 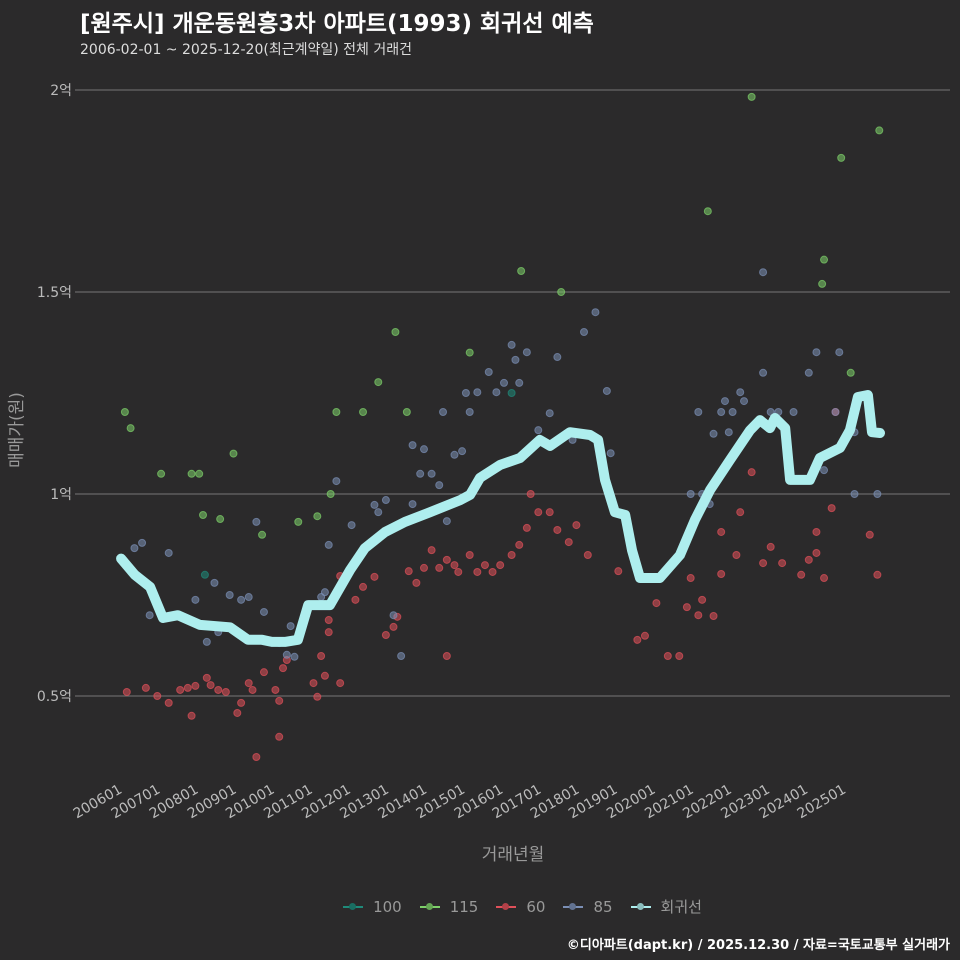 I want to click on chart-title: [원주시] 개운동원흥3차 아파트(1993) 회귀선 예측, so click(x=337, y=24).